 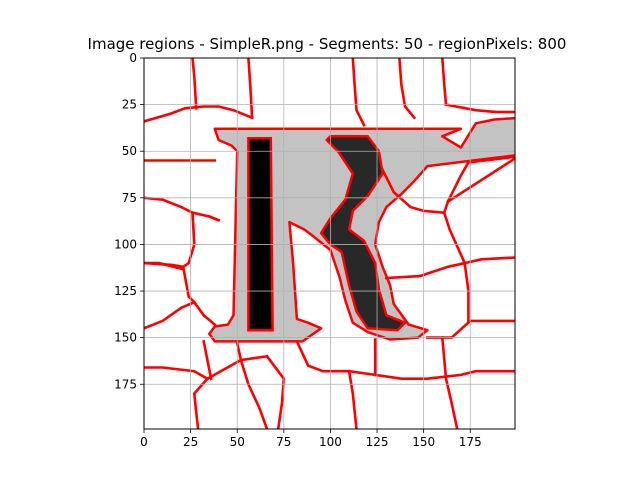 I want to click on y-tick-label: 100, so click(x=125, y=244).